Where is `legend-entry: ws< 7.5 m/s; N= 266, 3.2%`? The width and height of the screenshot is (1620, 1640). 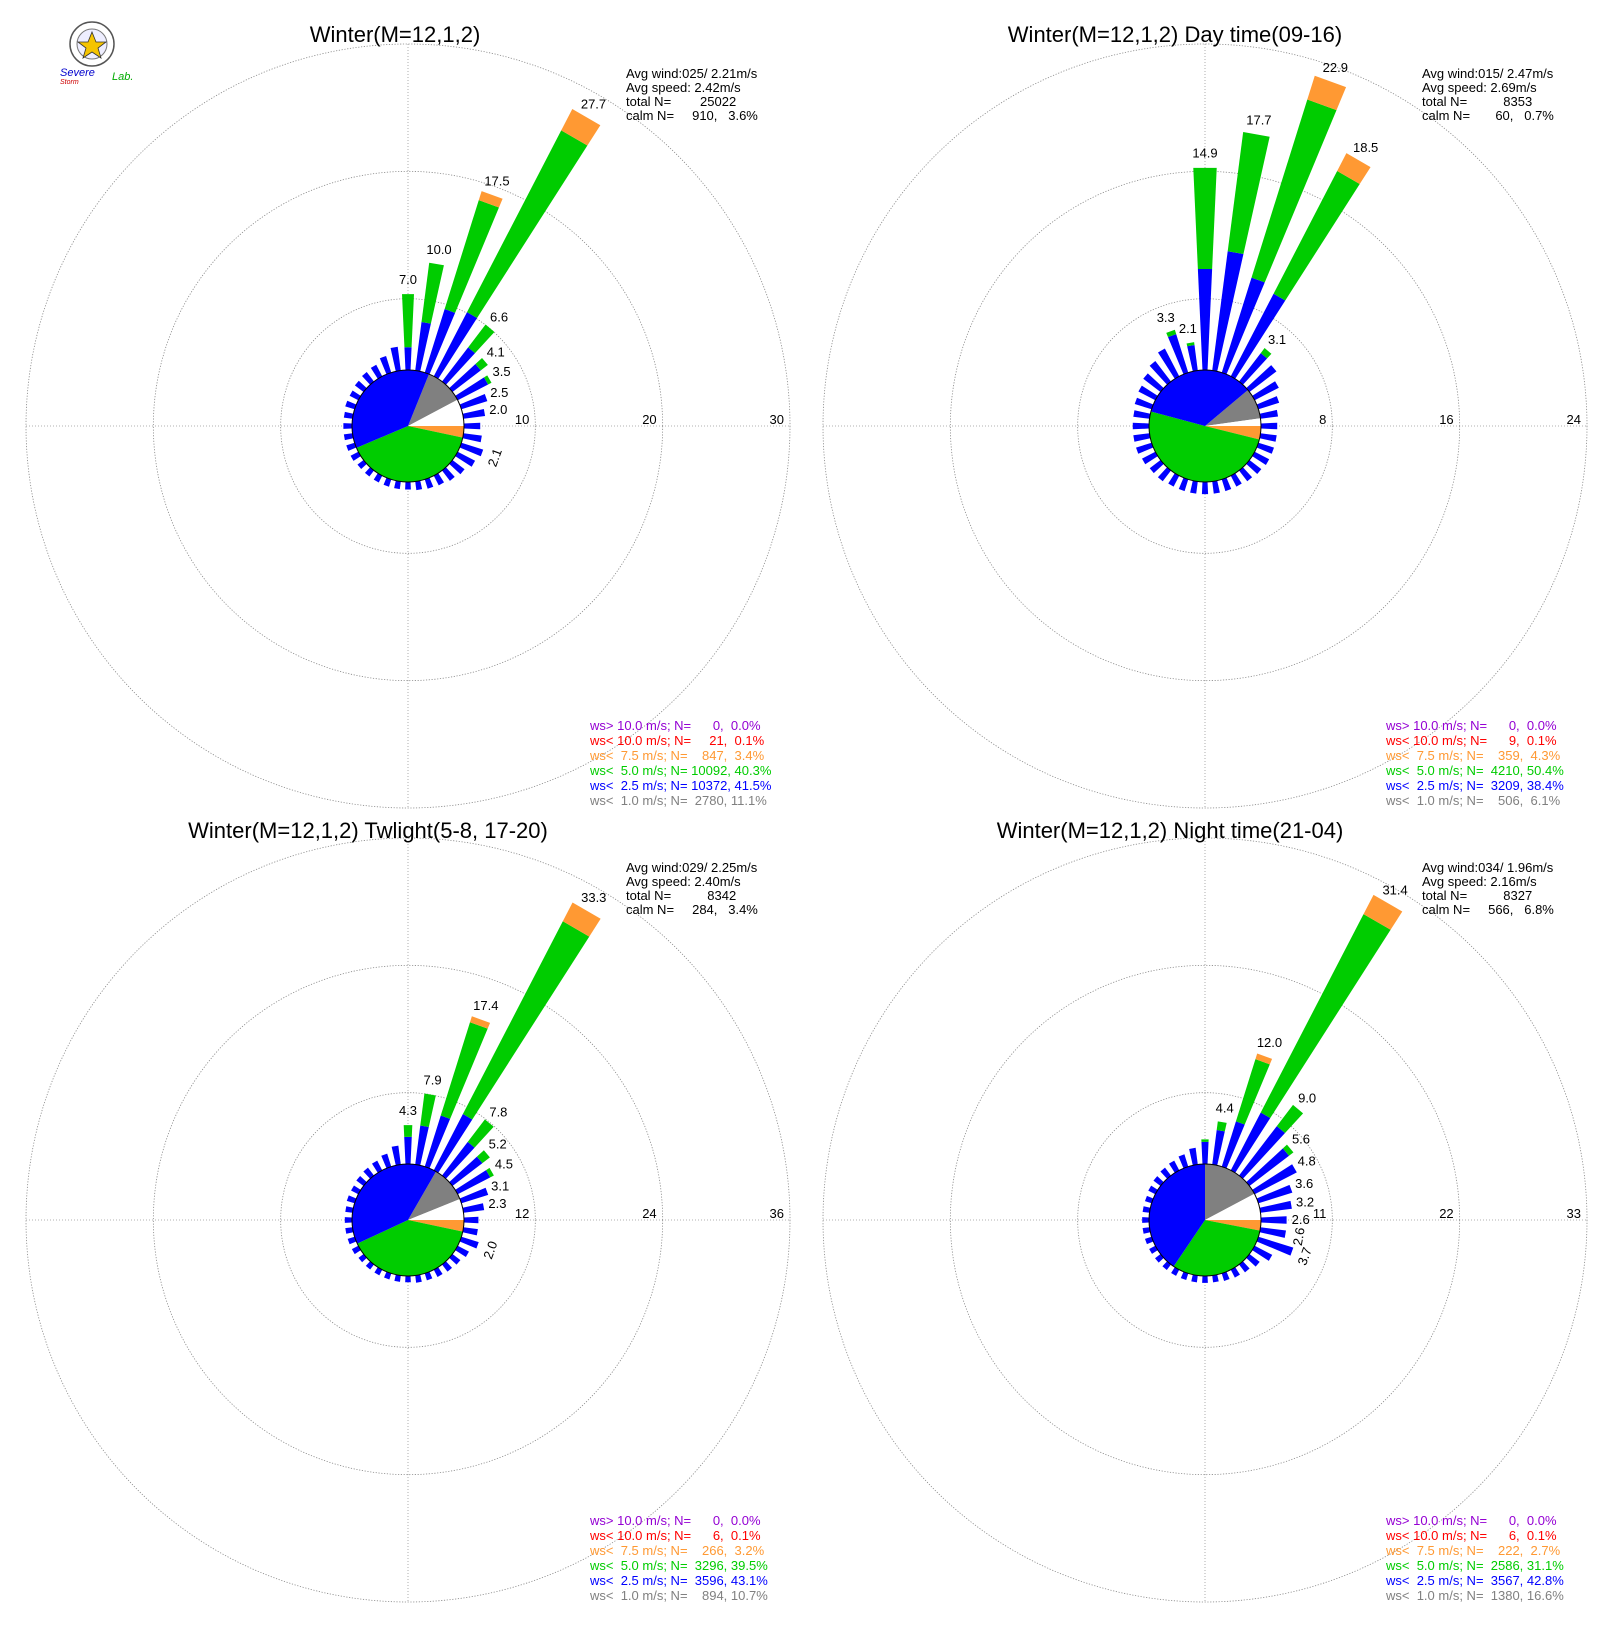
legend-entry: ws< 7.5 m/s; N= 266, 3.2% is located at coordinates (677, 1550).